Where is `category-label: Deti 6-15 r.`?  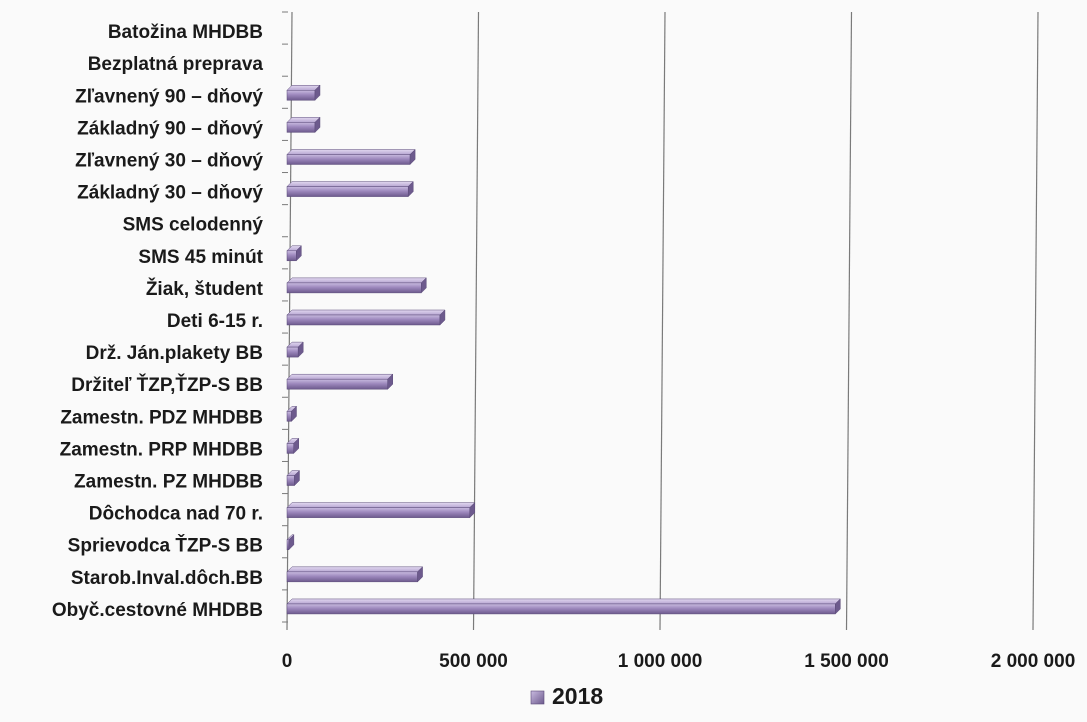
category-label: Deti 6-15 r. is located at coordinates (215, 321).